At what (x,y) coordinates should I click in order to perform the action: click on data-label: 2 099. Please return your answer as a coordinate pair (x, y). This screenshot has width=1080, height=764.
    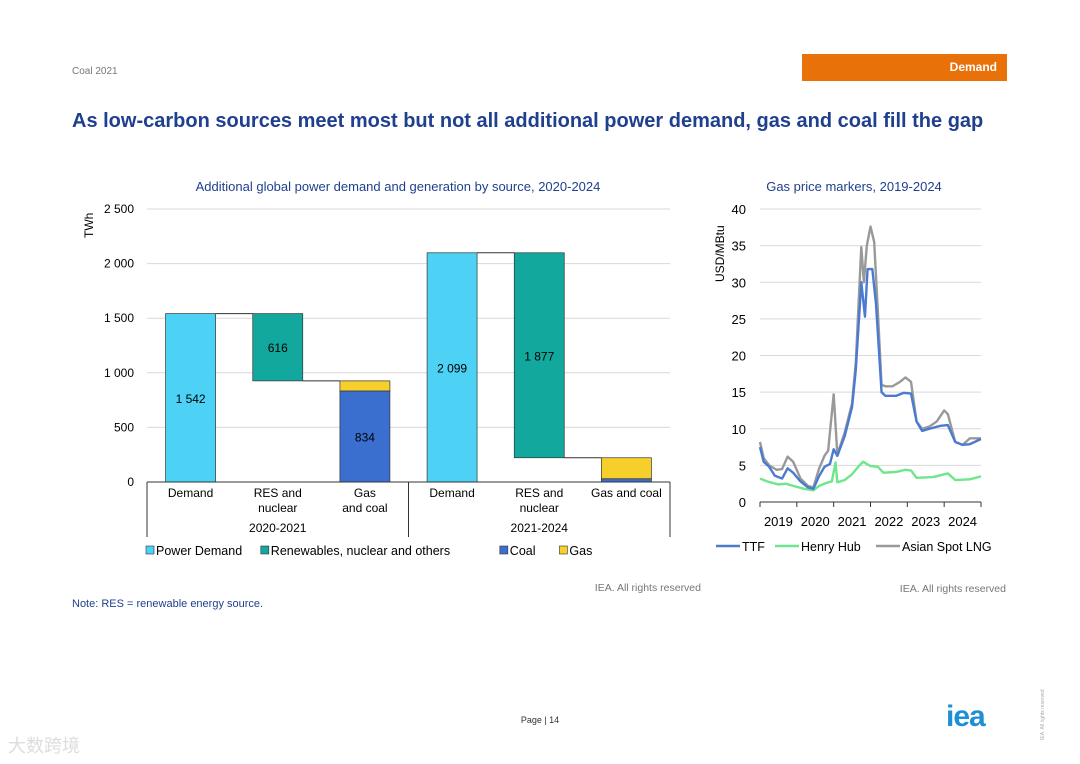
    Looking at the image, I should click on (452, 368).